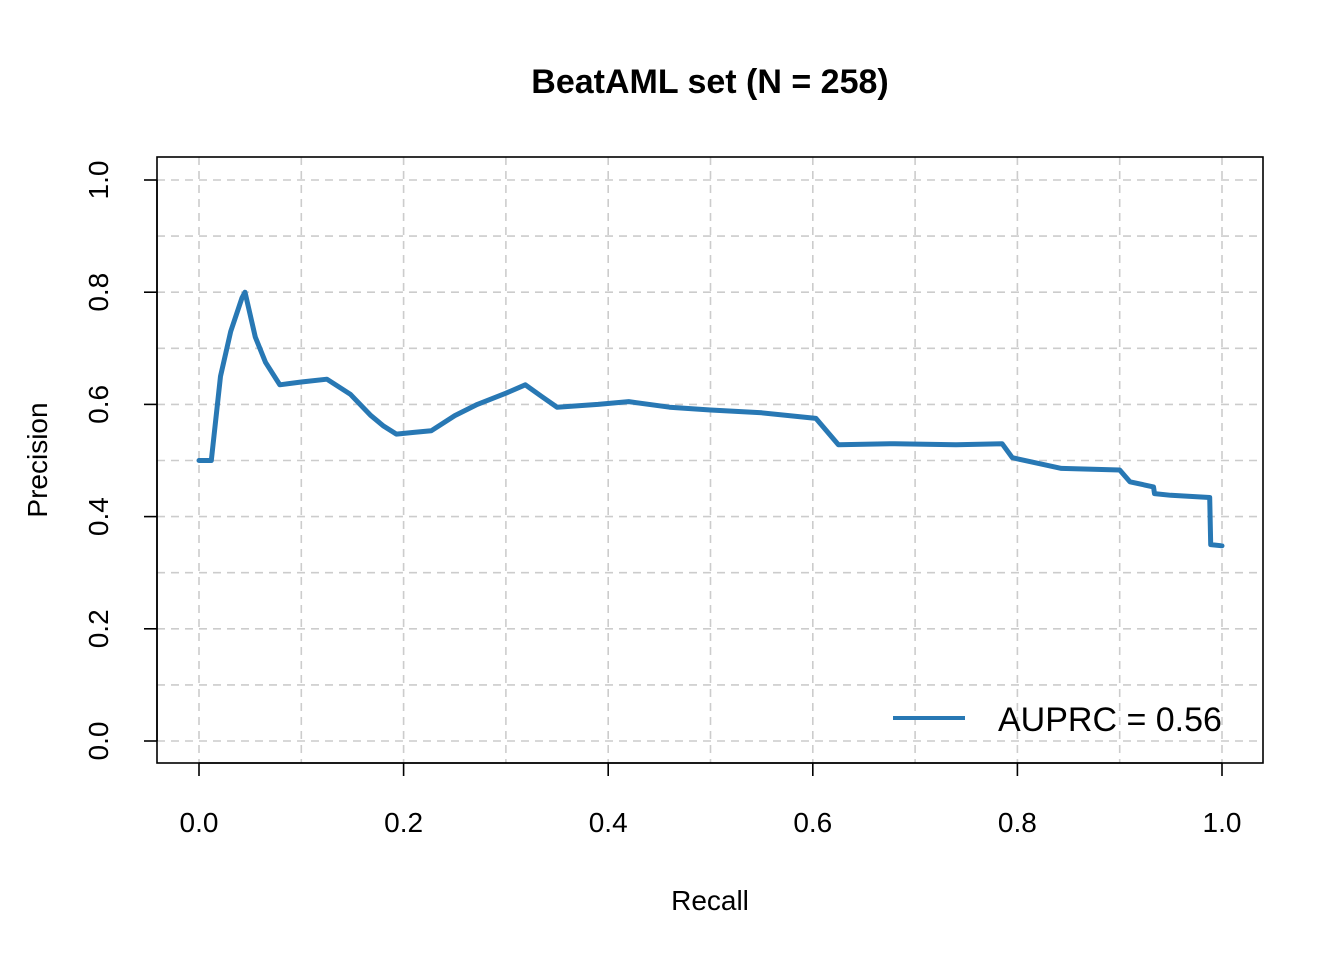 The image size is (1344, 960). I want to click on y-tick-label: 1.0, so click(98, 180).